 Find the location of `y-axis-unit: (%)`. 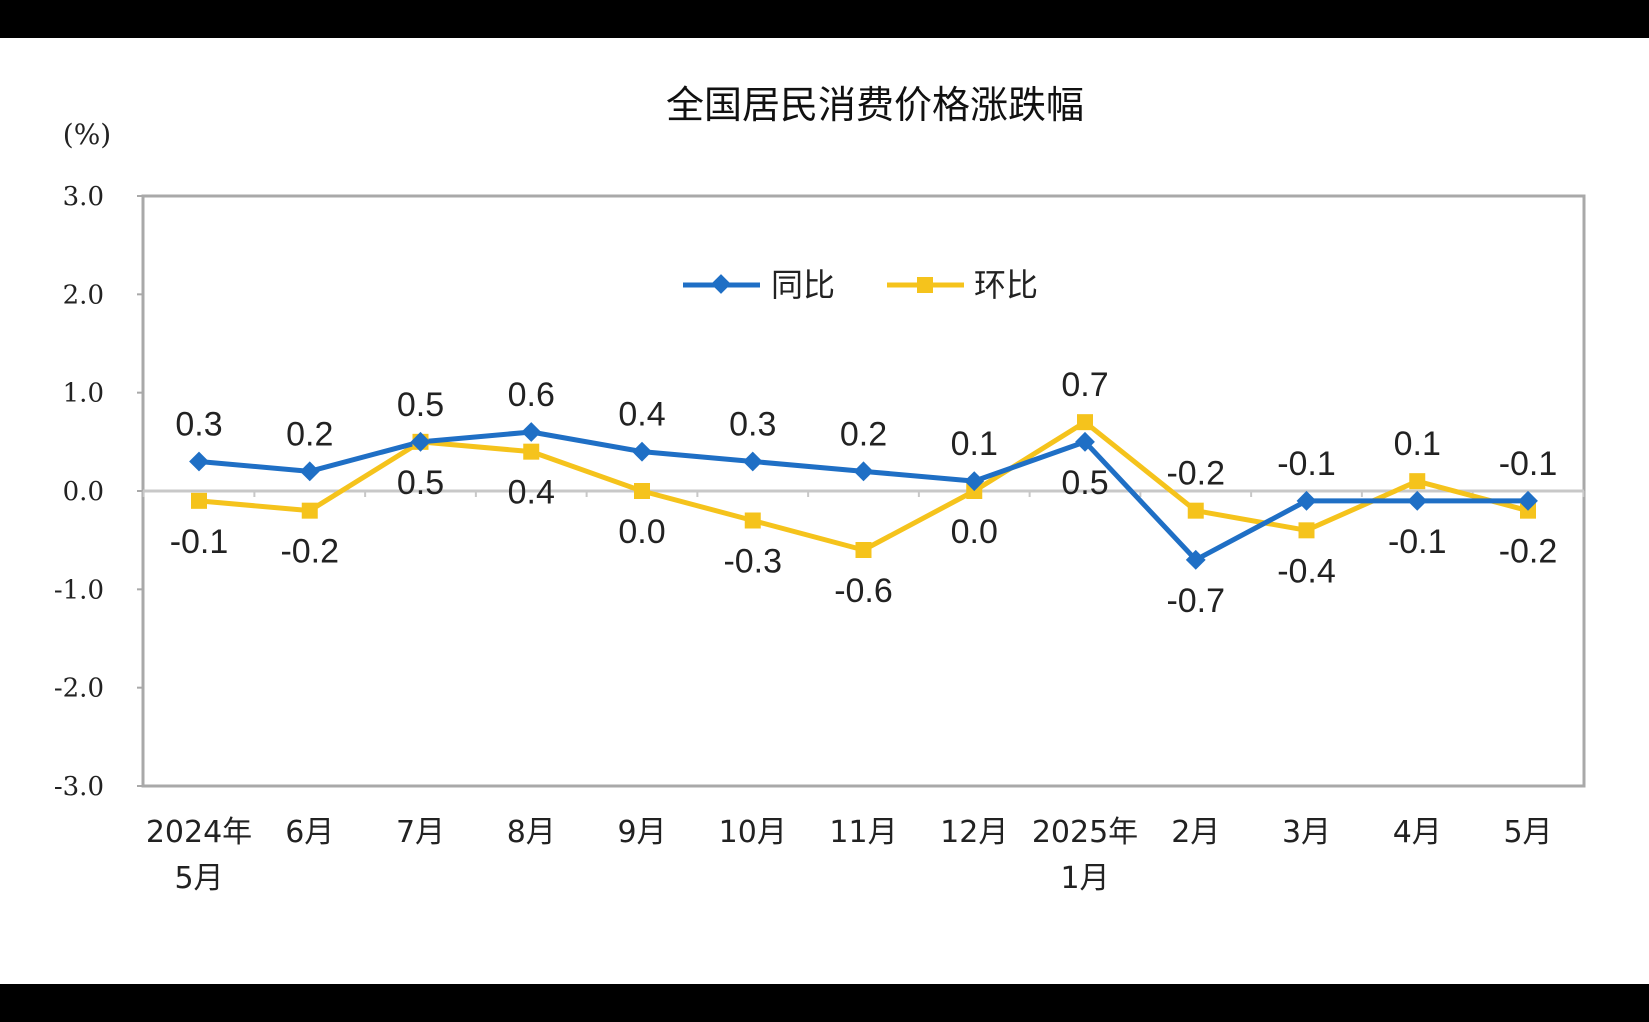

y-axis-unit: (%) is located at coordinates (87, 134).